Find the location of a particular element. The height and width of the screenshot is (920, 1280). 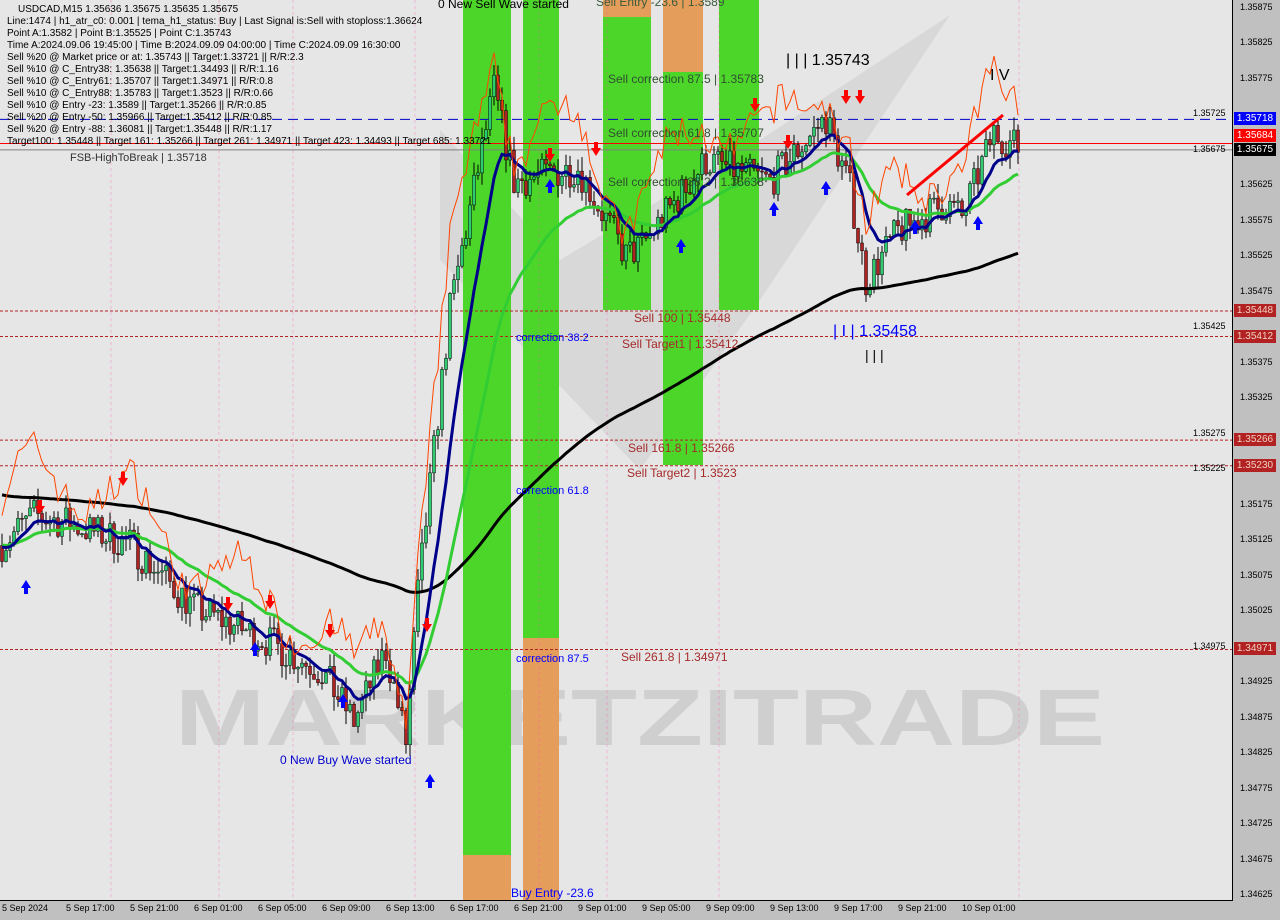

sell-entry-label: Sell Entry -23.6 | 1.3589 is located at coordinates (660, 4).